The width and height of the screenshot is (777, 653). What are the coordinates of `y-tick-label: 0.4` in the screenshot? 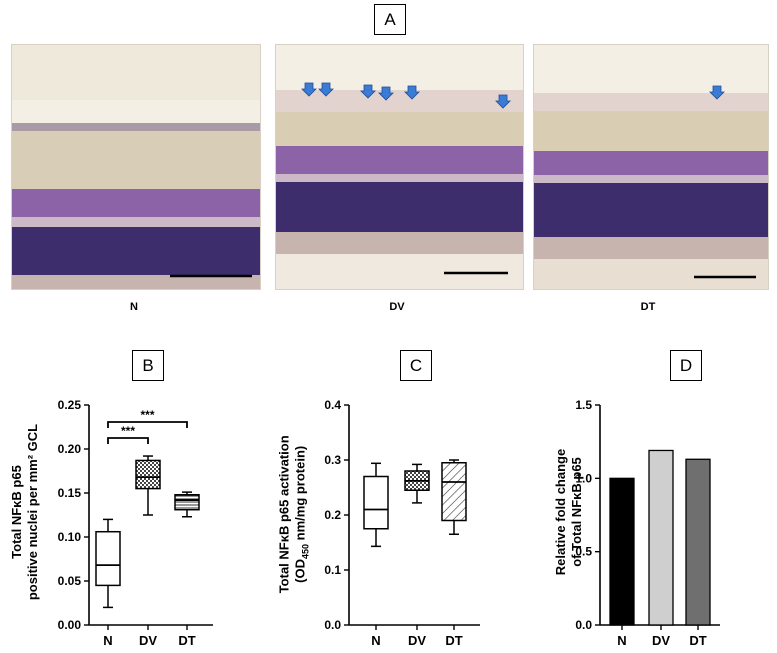 It's located at (332, 405).